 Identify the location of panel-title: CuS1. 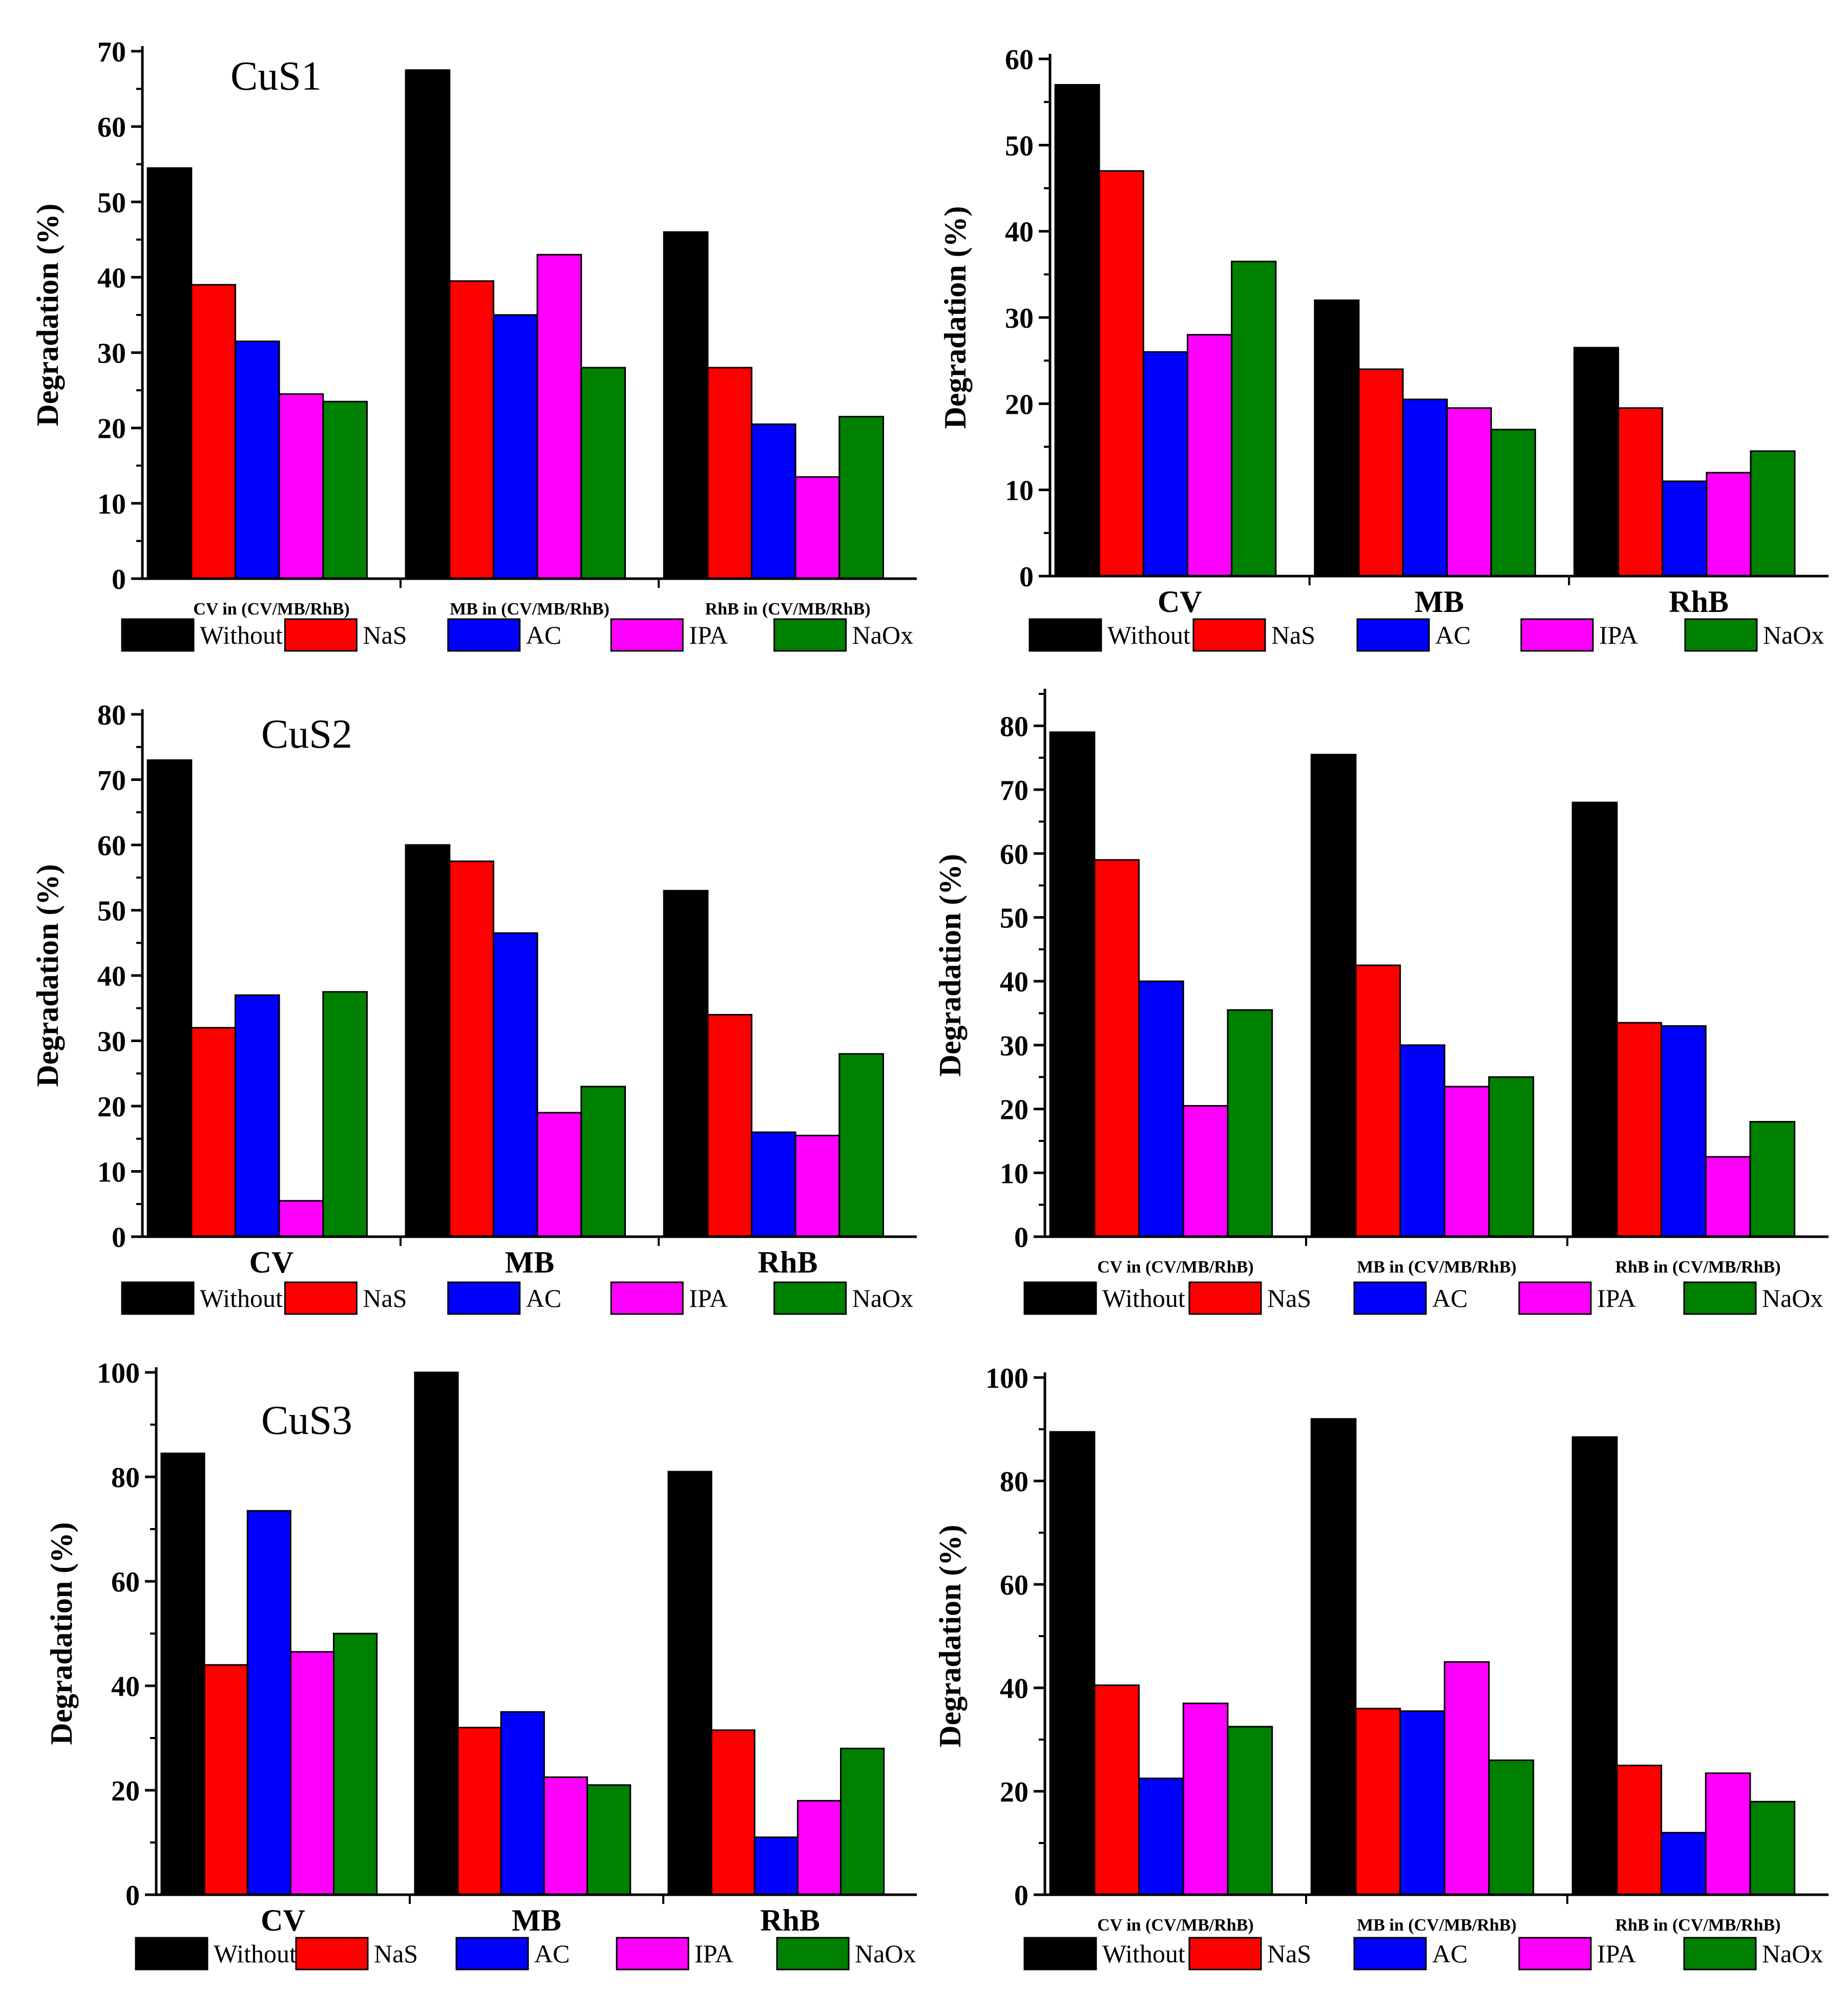
(276, 77).